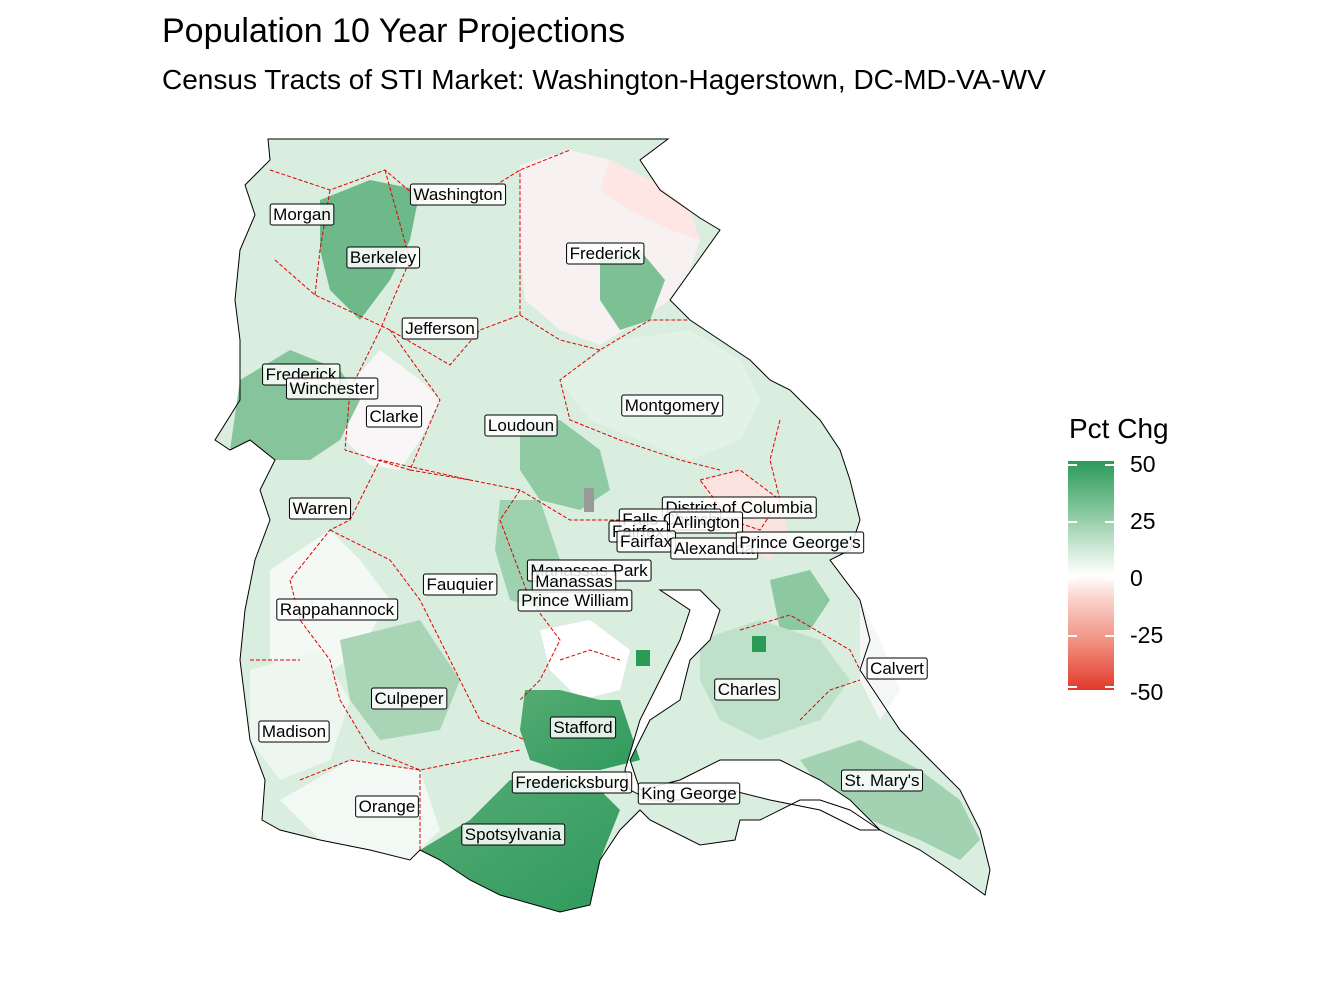  What do you see at coordinates (759, 644) in the screenshot?
I see `tract-hotspot-charles` at bounding box center [759, 644].